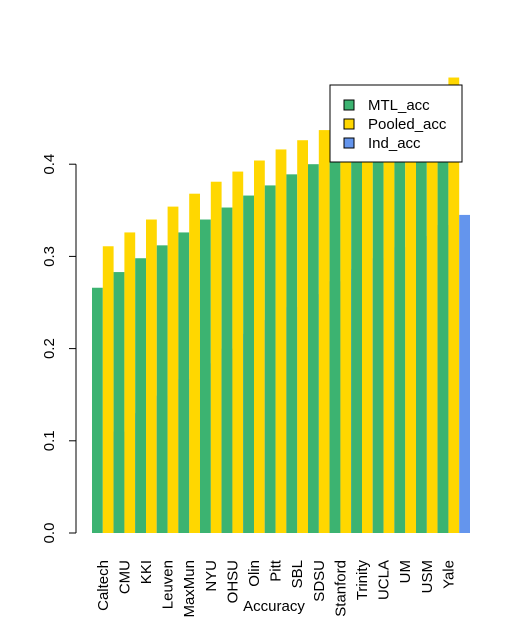  What do you see at coordinates (362, 580) in the screenshot?
I see `x-tick-label: Trinity` at bounding box center [362, 580].